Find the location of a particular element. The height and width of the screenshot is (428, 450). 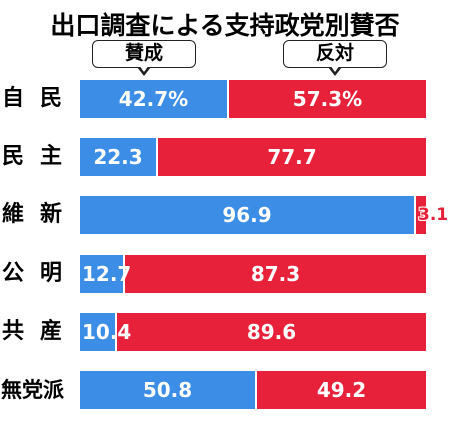

bar-no-value: 3.1 is located at coordinates (433, 215).